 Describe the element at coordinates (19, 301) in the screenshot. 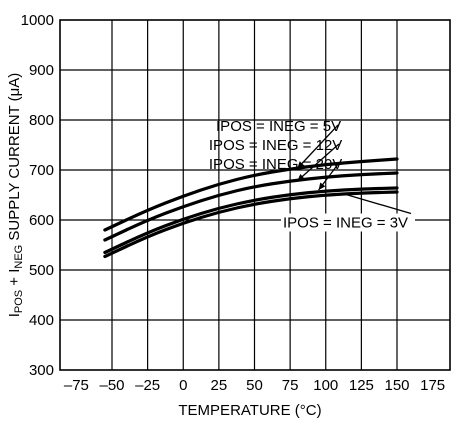

I see `y-label-sub-pos: POS` at that location.